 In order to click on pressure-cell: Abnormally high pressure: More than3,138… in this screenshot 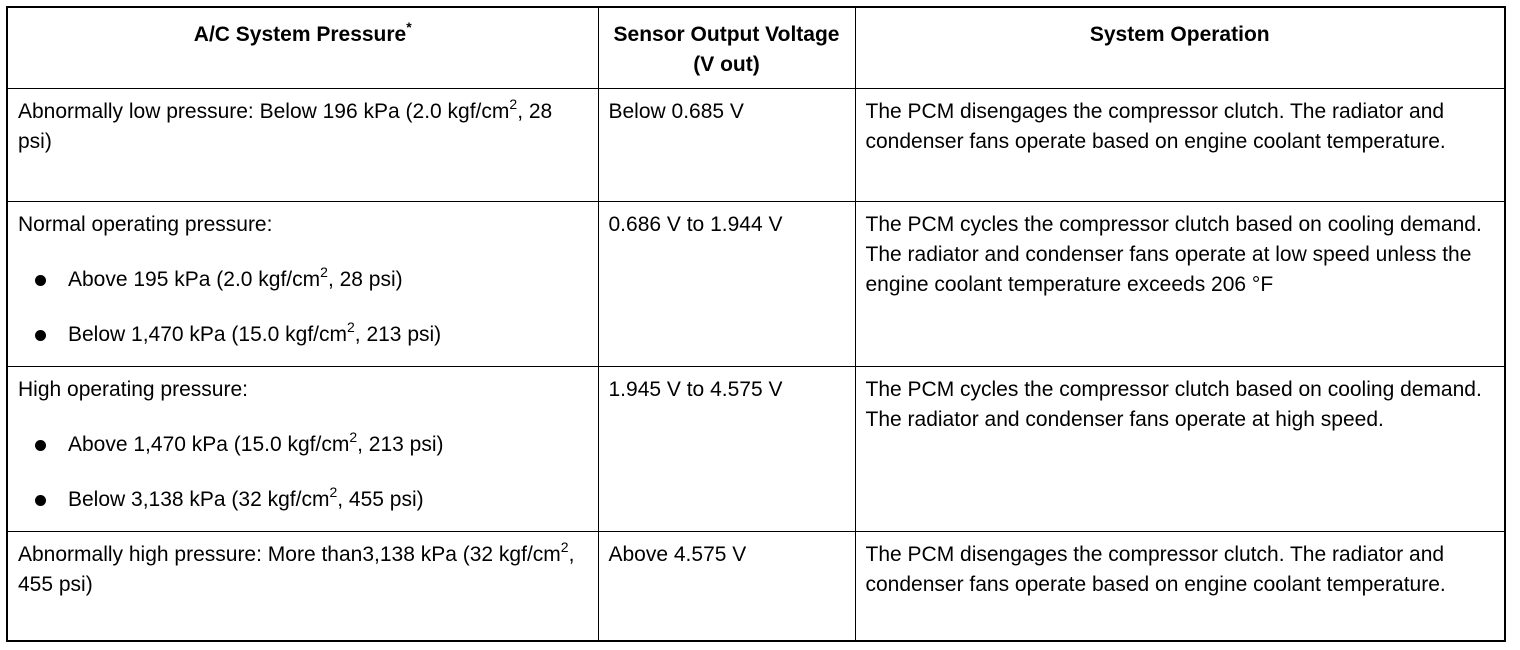, I will do `click(303, 585)`.